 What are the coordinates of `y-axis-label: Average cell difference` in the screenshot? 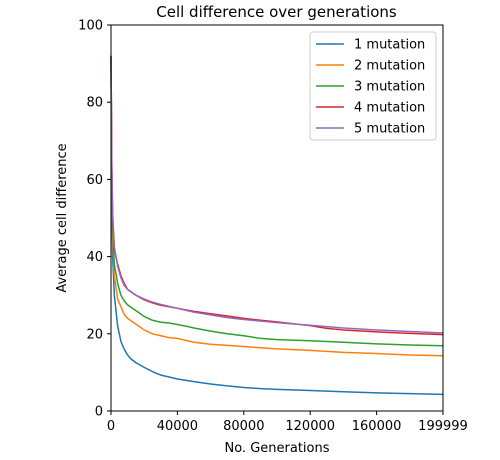 It's located at (62, 217).